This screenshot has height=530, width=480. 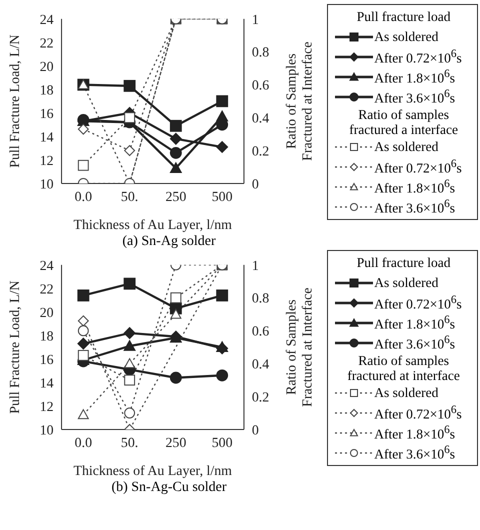 I want to click on text: (b) Sn-Ag-Cu solder, so click(x=169, y=488).